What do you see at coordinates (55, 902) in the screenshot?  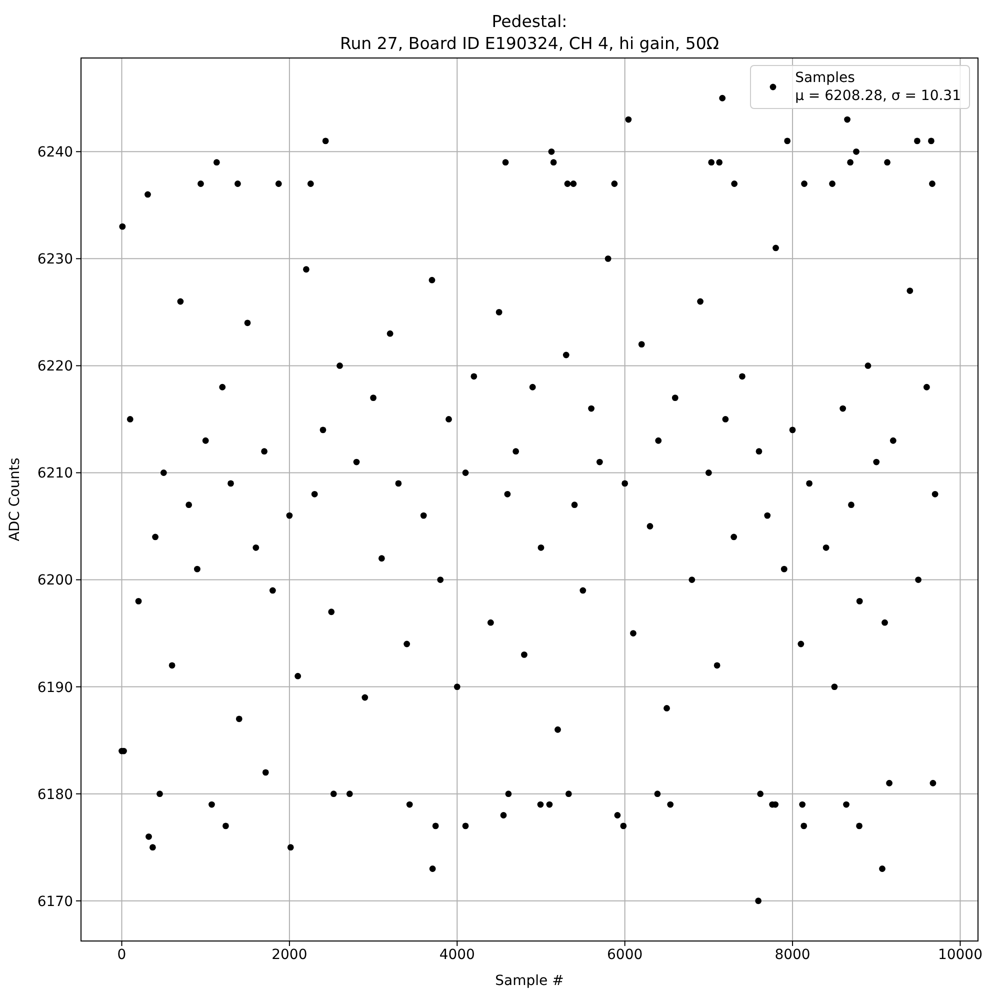 I see `y-tick-label: 6170` at bounding box center [55, 902].